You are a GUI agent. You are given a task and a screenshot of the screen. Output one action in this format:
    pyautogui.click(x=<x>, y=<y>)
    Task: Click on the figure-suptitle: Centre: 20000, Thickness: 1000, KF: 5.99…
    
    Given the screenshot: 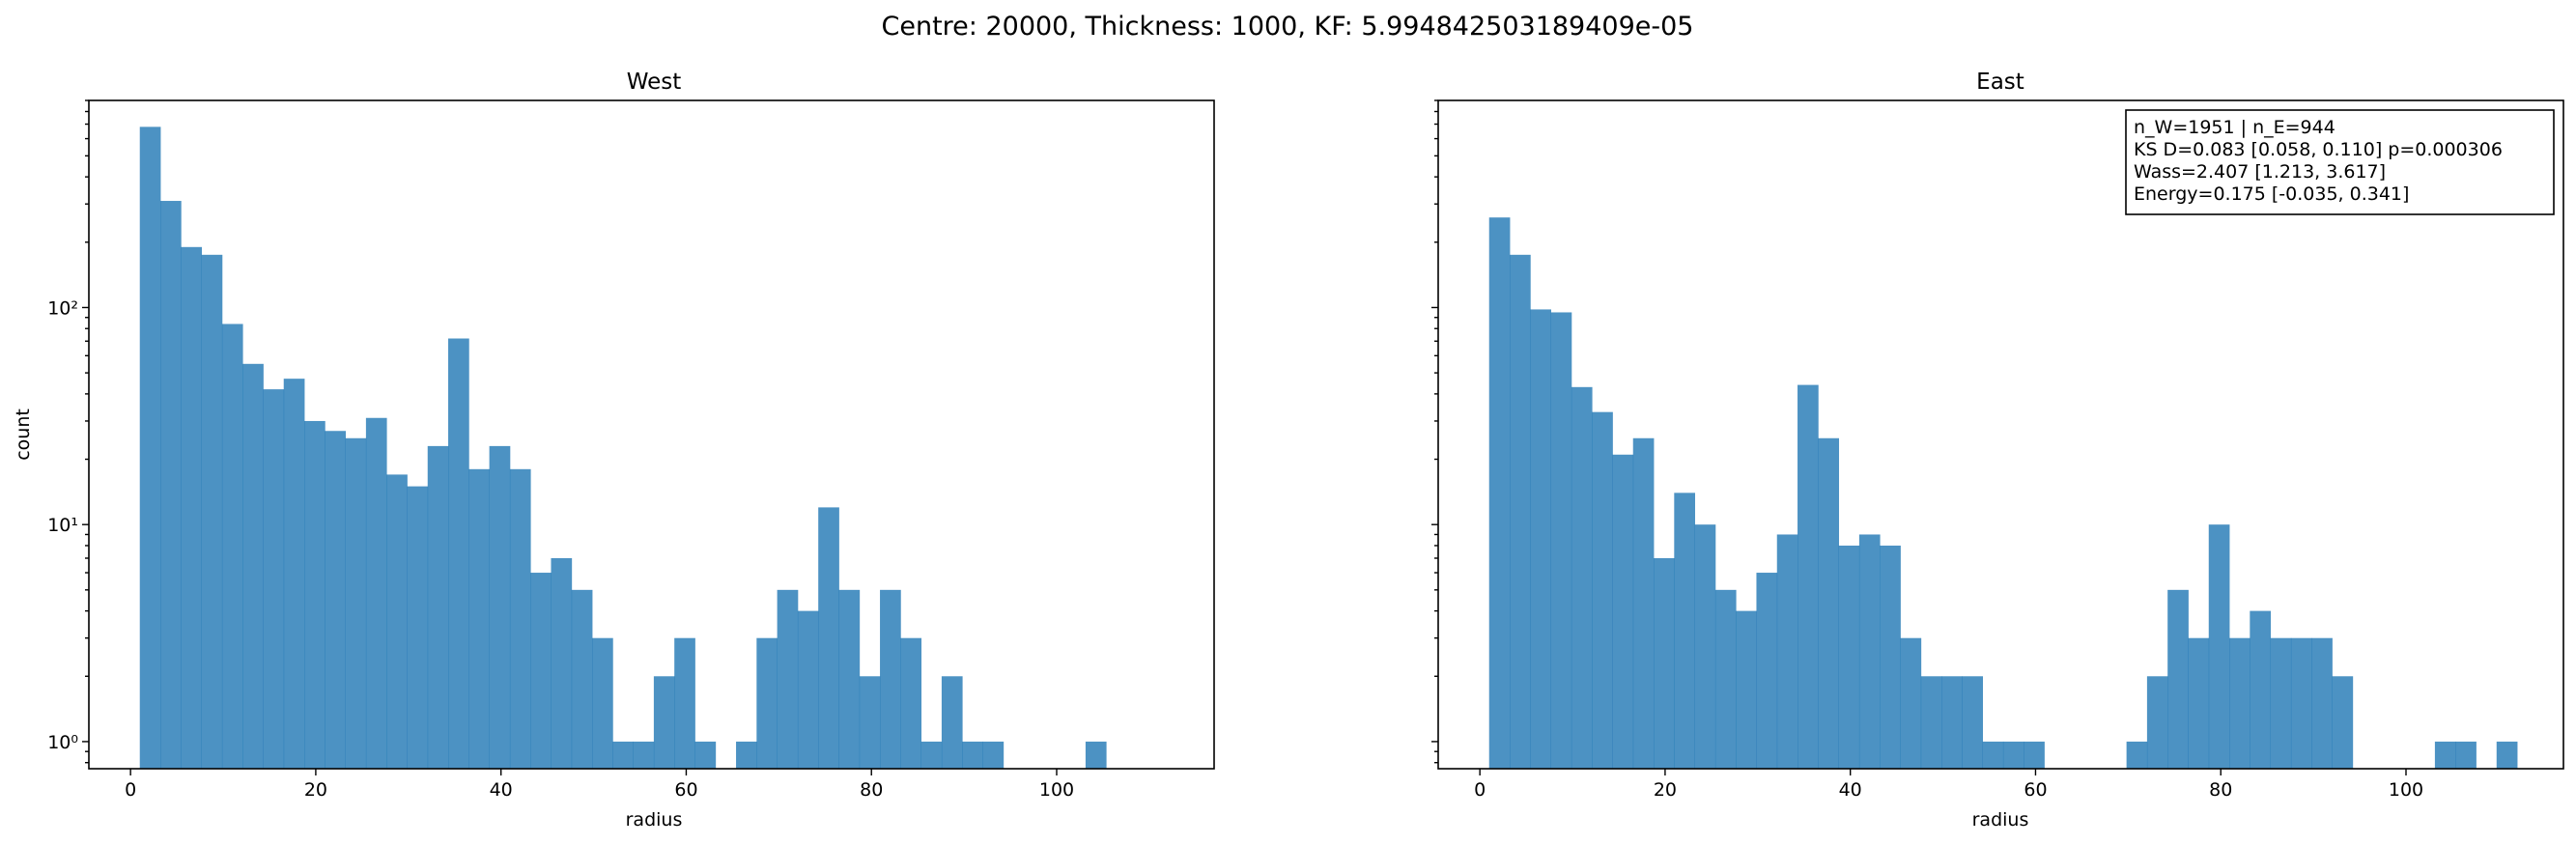 What is the action you would take?
    pyautogui.click(x=1288, y=27)
    